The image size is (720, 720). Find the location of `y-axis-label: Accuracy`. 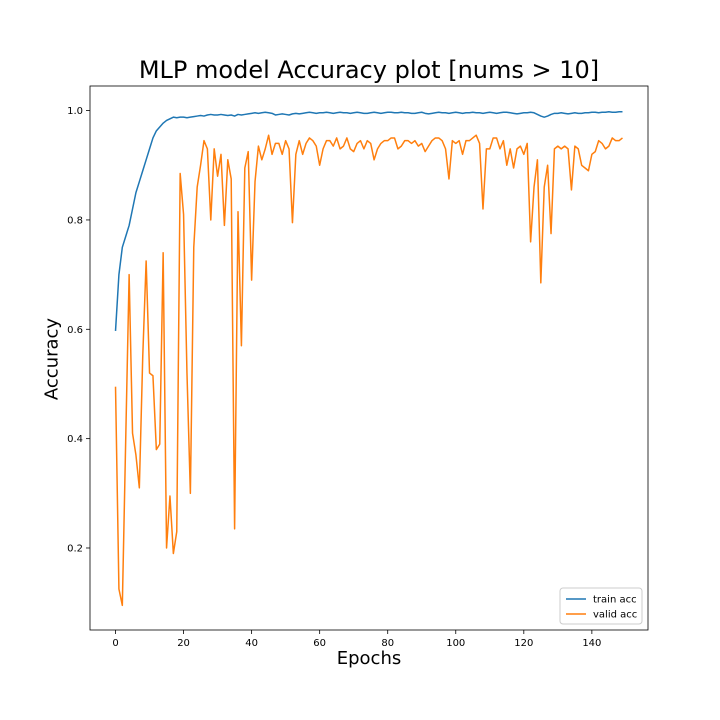

y-axis-label: Accuracy is located at coordinates (52, 359).